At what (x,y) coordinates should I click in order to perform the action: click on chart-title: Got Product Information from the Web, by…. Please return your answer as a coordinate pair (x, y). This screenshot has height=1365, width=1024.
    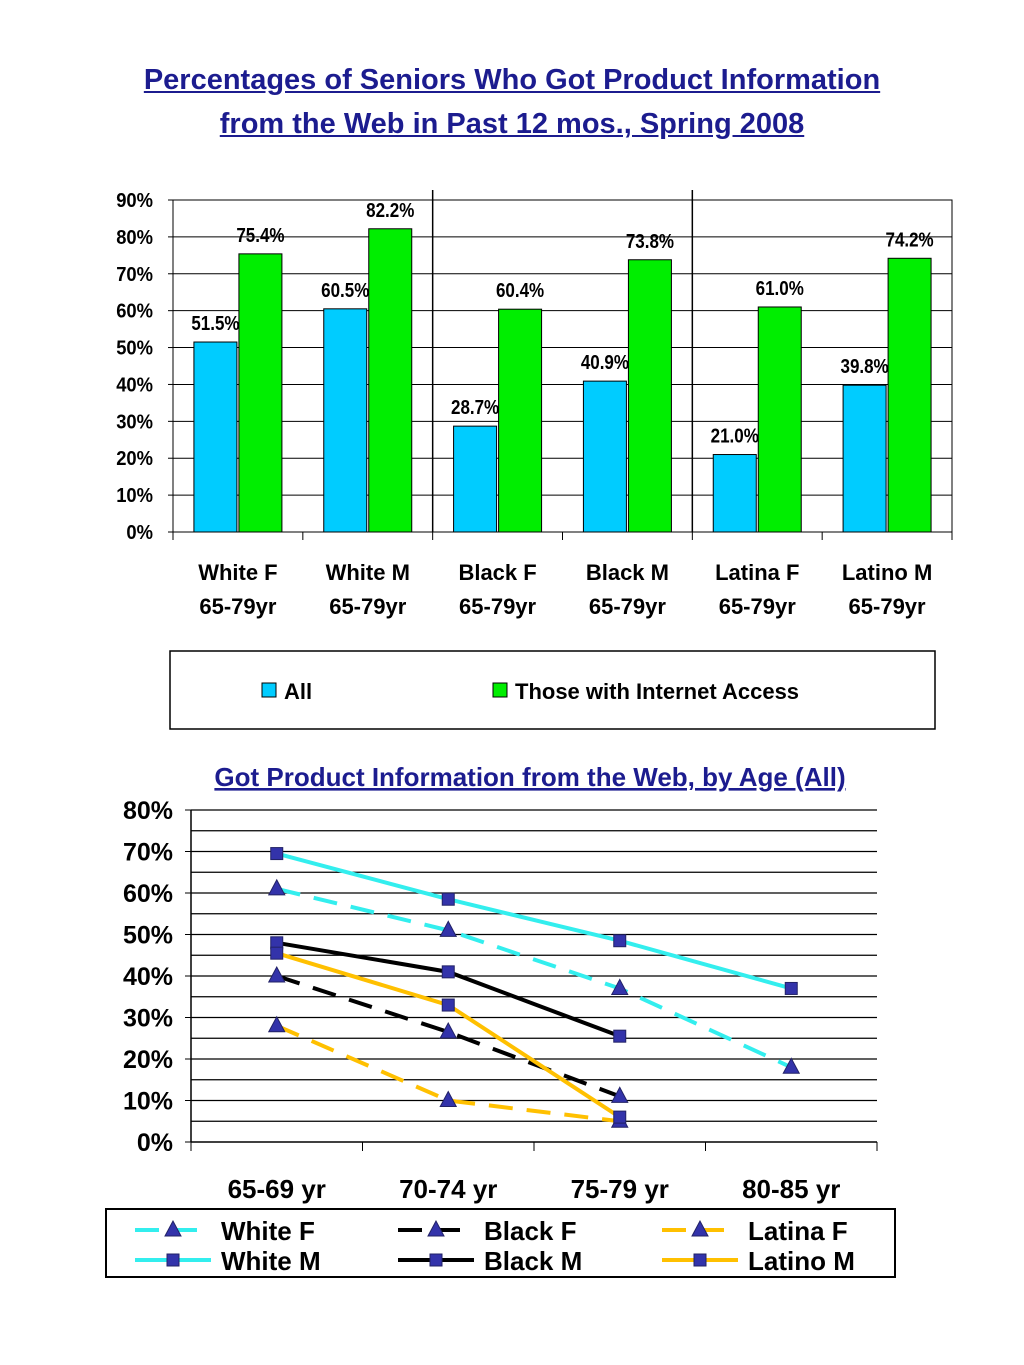
    Looking at the image, I should click on (529, 777).